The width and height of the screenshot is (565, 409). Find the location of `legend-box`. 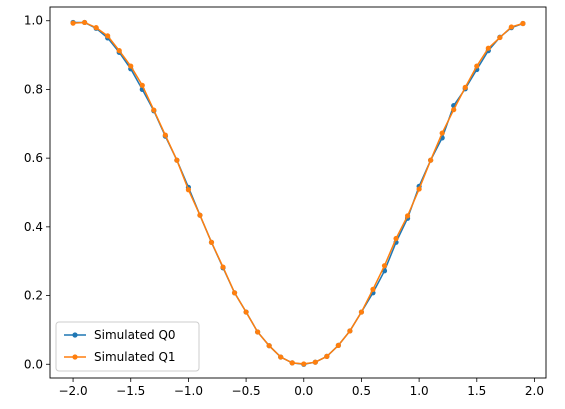

legend-box is located at coordinates (127, 346).